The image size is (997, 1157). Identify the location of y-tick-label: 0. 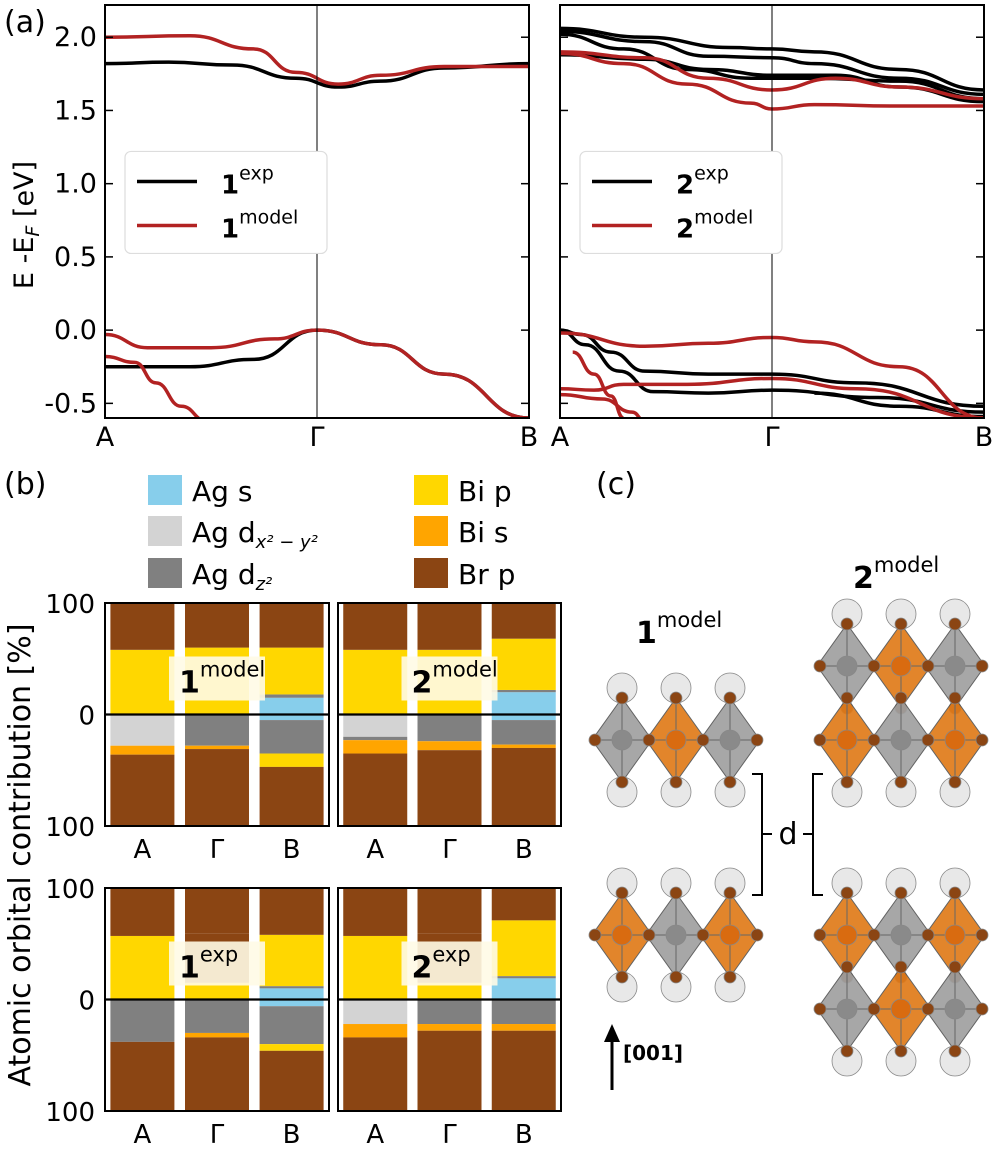
(86, 717).